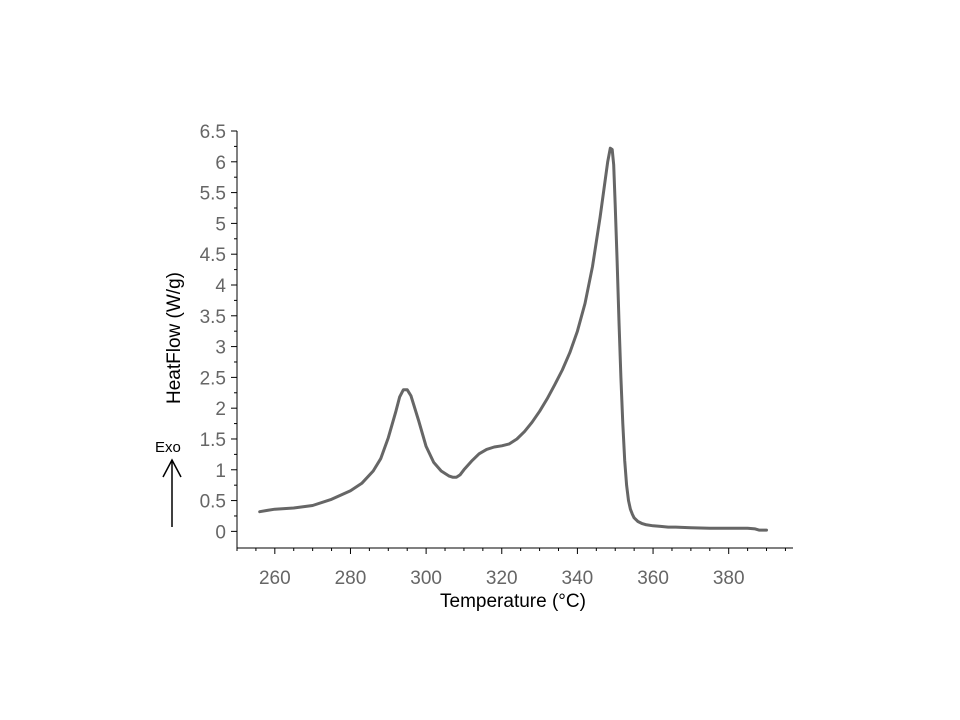 The height and width of the screenshot is (720, 960). Describe the element at coordinates (502, 578) in the screenshot. I see `x-tick-label: 320` at that location.